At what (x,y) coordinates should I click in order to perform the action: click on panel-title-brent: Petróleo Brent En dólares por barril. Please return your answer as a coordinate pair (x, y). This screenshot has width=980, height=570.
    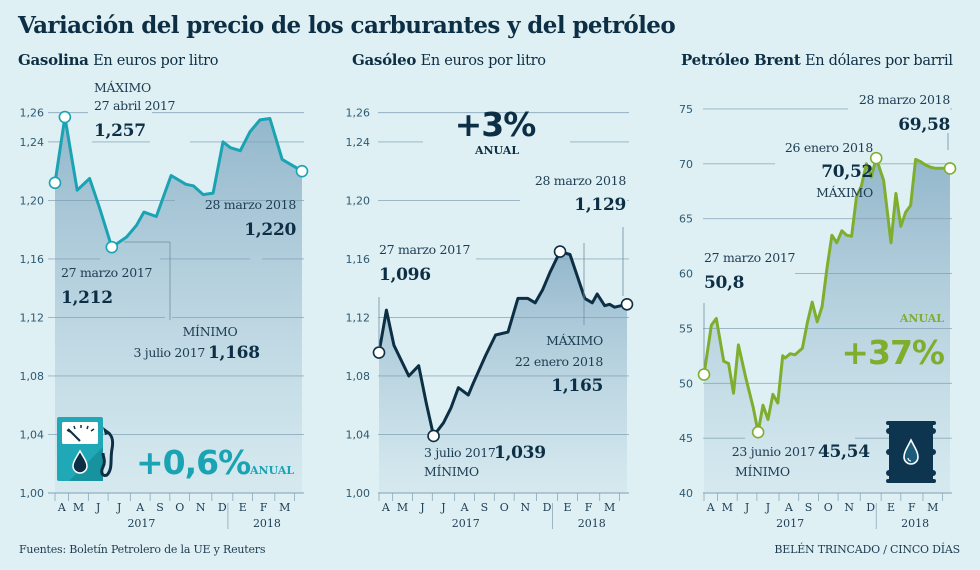
    Looking at the image, I should click on (817, 60).